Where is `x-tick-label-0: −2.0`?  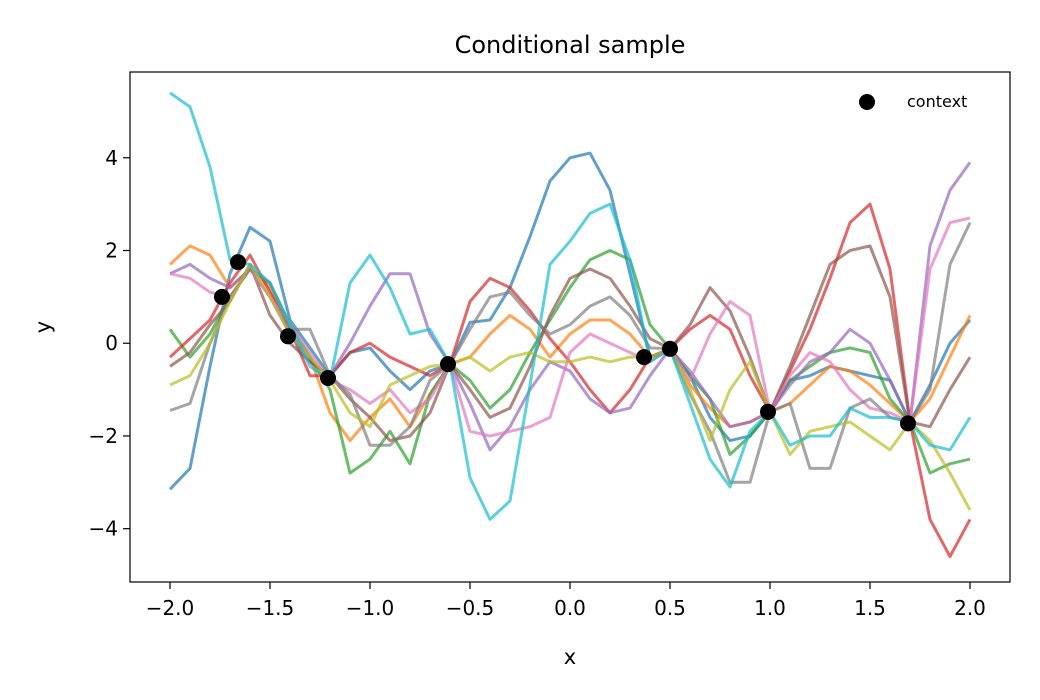
x-tick-label-0: −2.0 is located at coordinates (170, 608).